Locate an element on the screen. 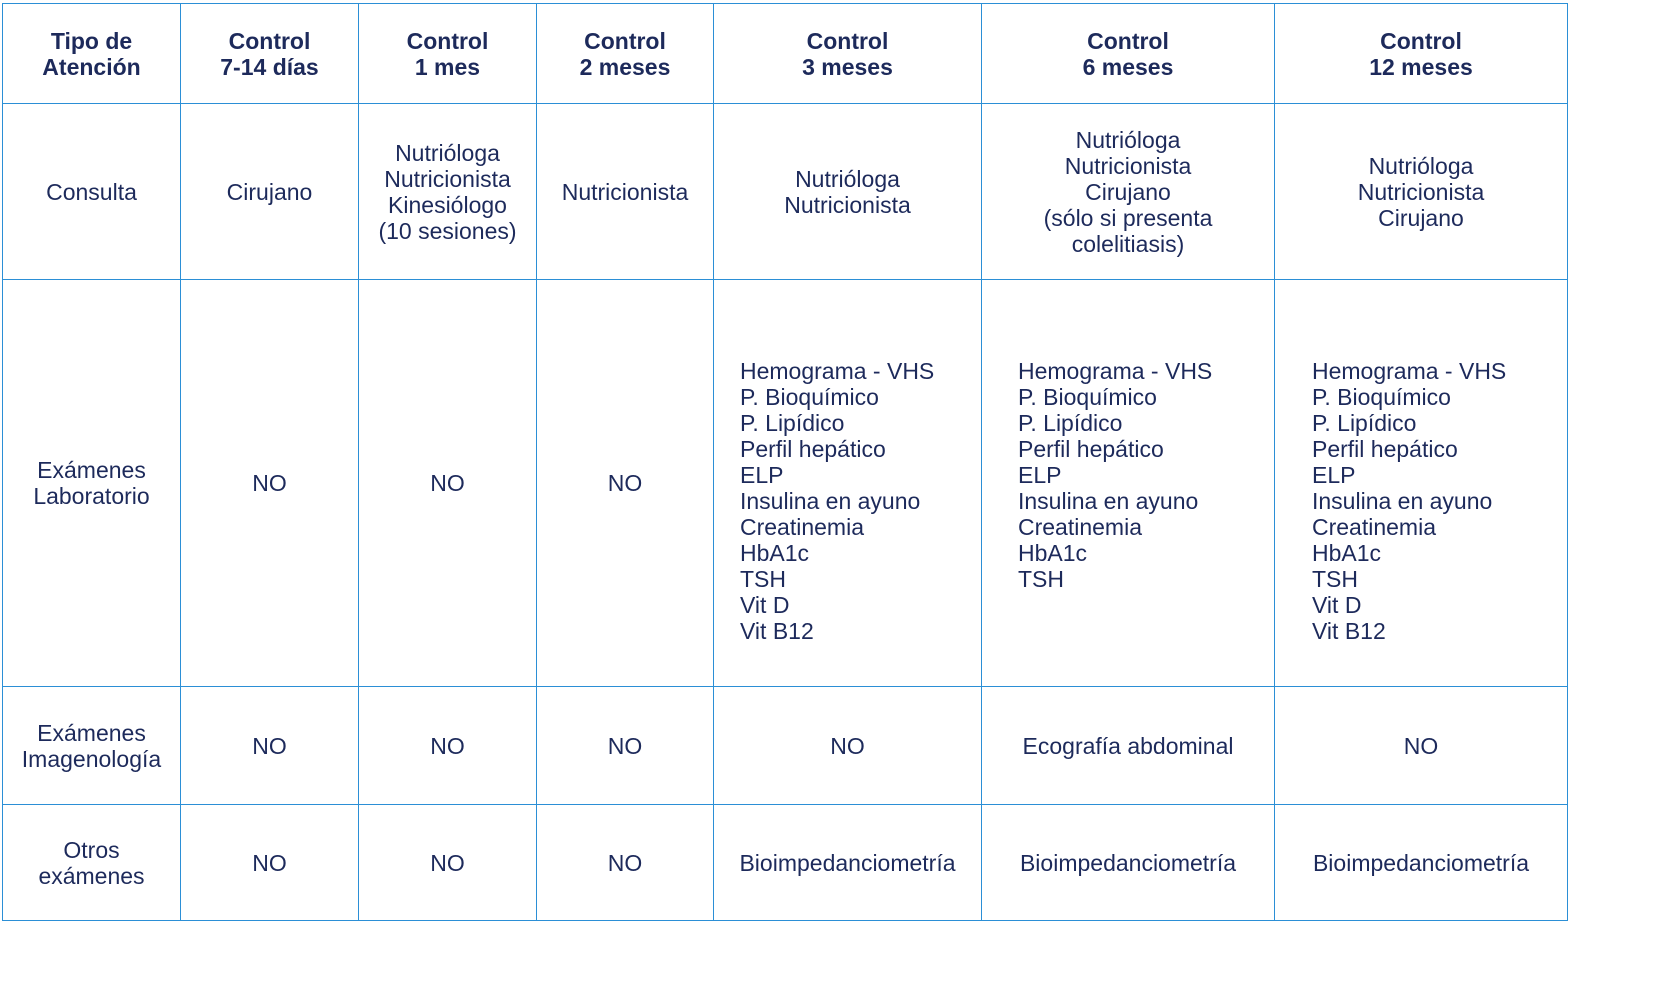  table-cell: Cirujano is located at coordinates (269, 191).